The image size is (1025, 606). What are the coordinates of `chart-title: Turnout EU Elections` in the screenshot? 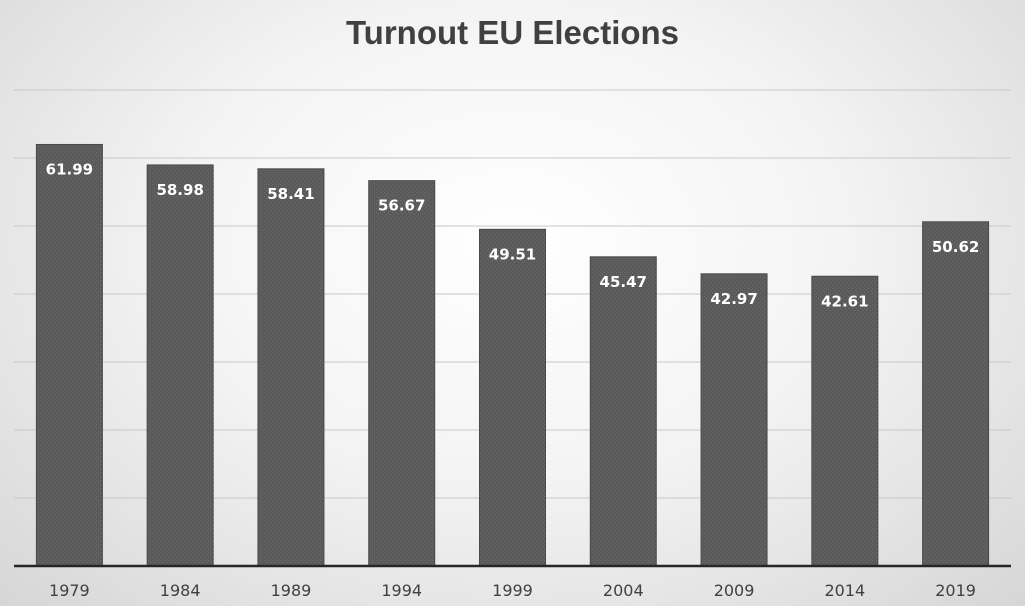 It's located at (512, 32).